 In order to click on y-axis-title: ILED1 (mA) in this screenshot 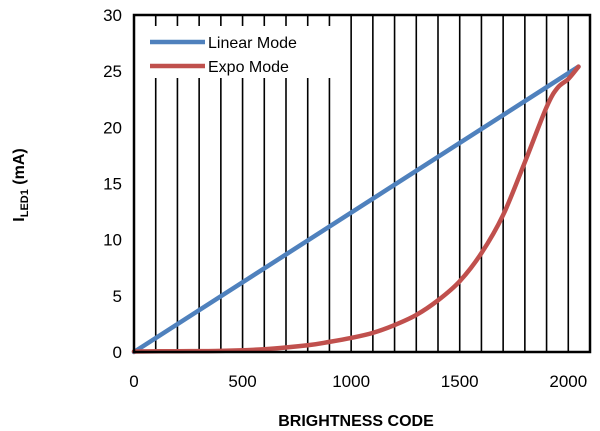, I will do `click(21, 184)`.